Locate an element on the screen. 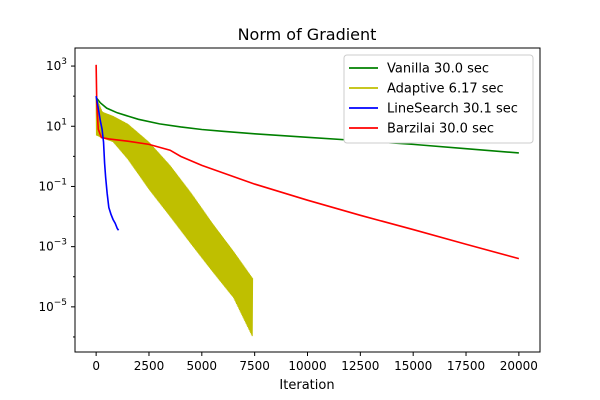 The height and width of the screenshot is (400, 600). legend-label: Adaptive 6.17 sec is located at coordinates (445, 89).